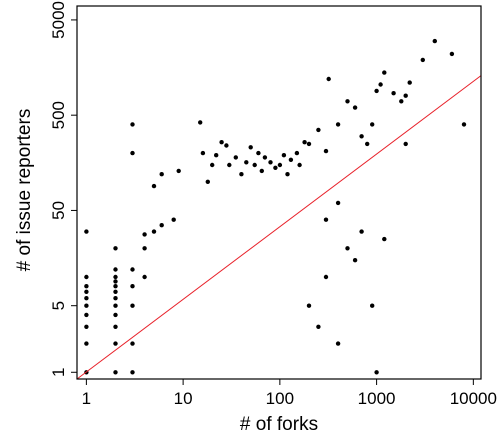 The height and width of the screenshot is (438, 498). What do you see at coordinates (279, 424) in the screenshot?
I see `x-axis-title: # of forks` at bounding box center [279, 424].